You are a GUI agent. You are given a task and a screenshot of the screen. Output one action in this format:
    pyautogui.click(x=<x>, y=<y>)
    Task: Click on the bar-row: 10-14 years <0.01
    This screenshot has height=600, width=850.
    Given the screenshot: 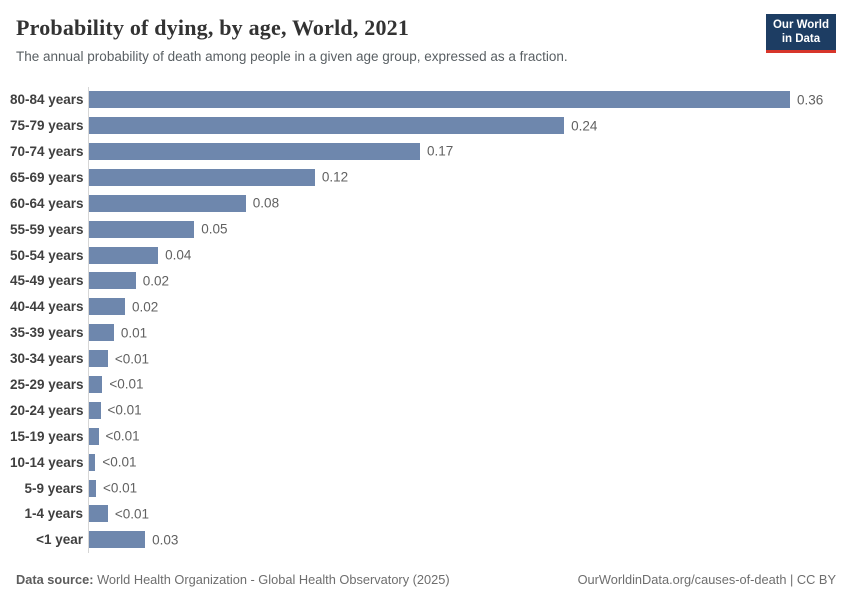 What is the action you would take?
    pyautogui.click(x=423, y=462)
    